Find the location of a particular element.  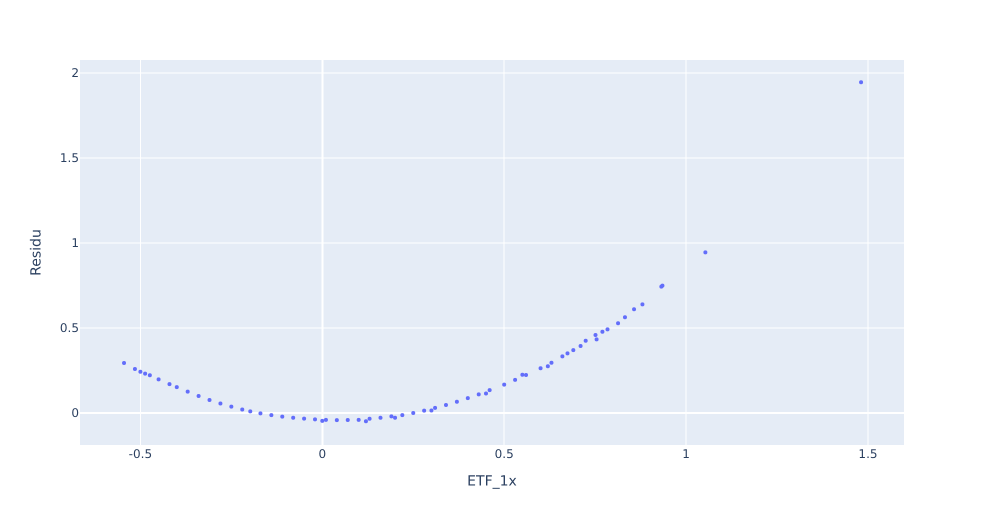

y-tick-label: 0 is located at coordinates (75, 413).